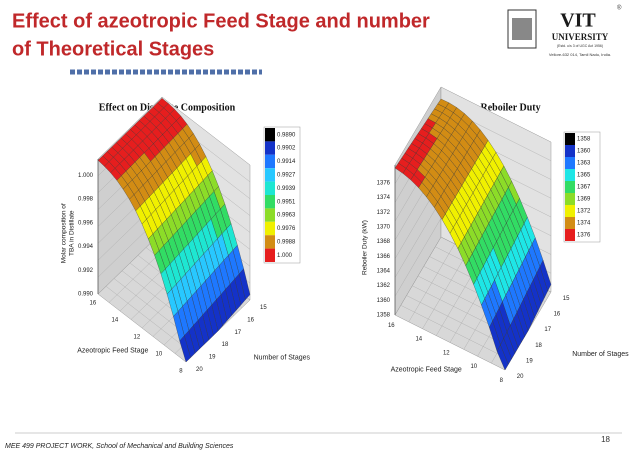  Describe the element at coordinates (489, 107) in the screenshot. I see `plot-title: Effect on Reboiler Duty` at that location.